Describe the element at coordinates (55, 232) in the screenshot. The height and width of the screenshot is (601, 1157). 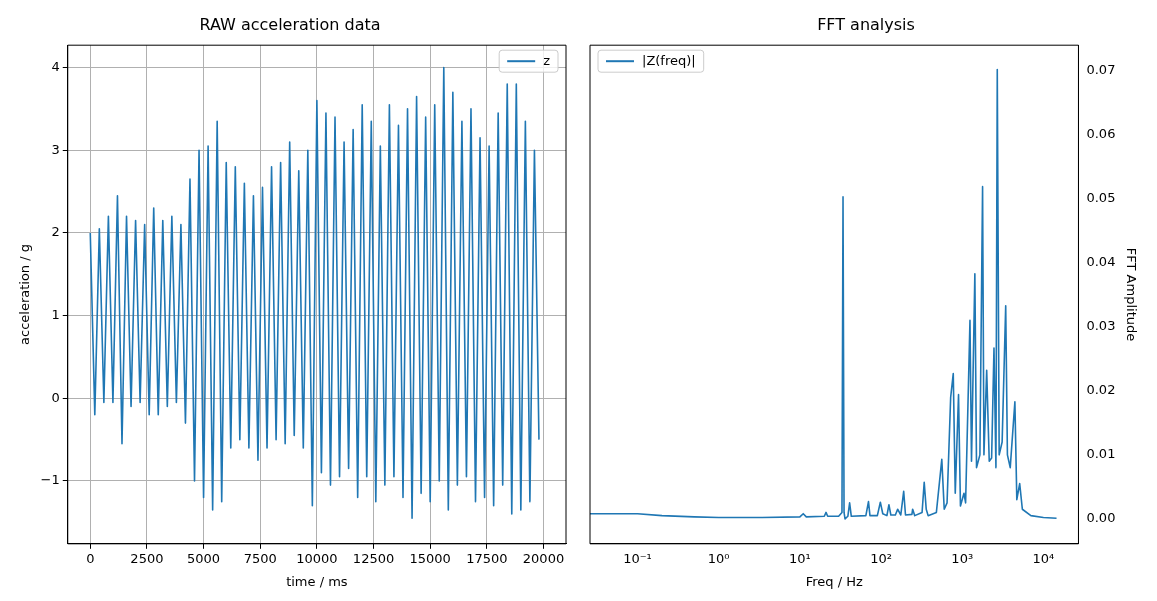
I see `y-tick-label: 2` at that location.